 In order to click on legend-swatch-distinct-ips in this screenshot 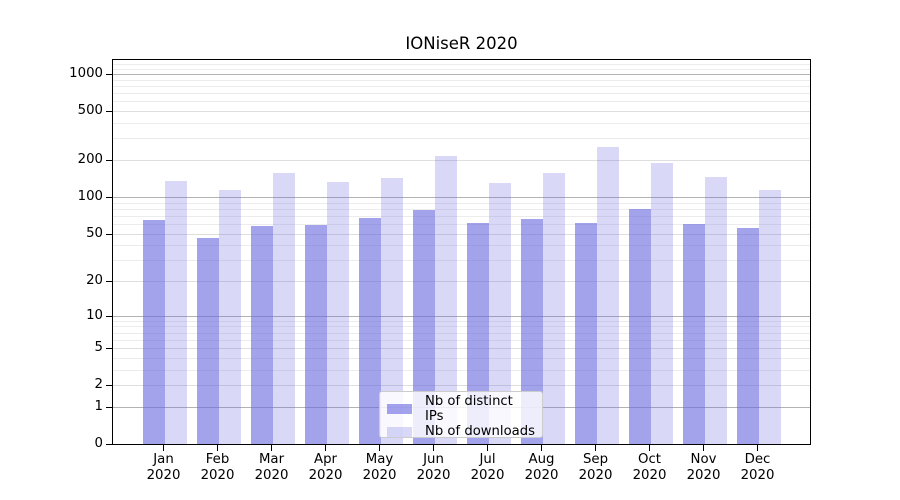, I will do `click(399, 409)`.